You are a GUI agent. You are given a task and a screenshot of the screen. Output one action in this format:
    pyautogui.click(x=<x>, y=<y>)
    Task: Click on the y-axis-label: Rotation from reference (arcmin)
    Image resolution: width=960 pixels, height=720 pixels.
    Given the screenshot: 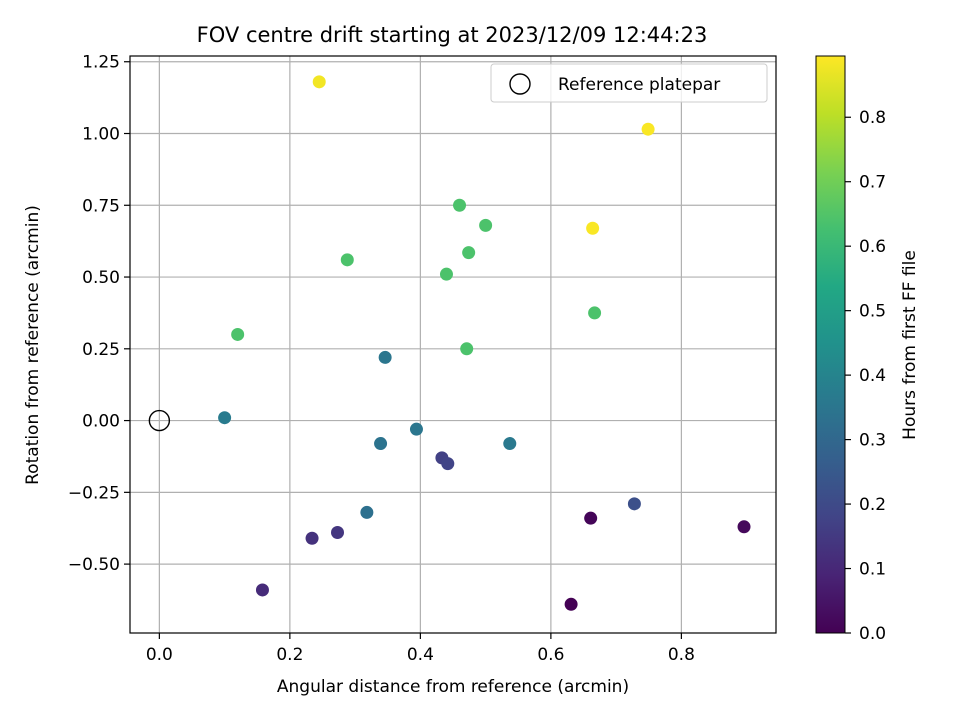 What is the action you would take?
    pyautogui.click(x=33, y=345)
    